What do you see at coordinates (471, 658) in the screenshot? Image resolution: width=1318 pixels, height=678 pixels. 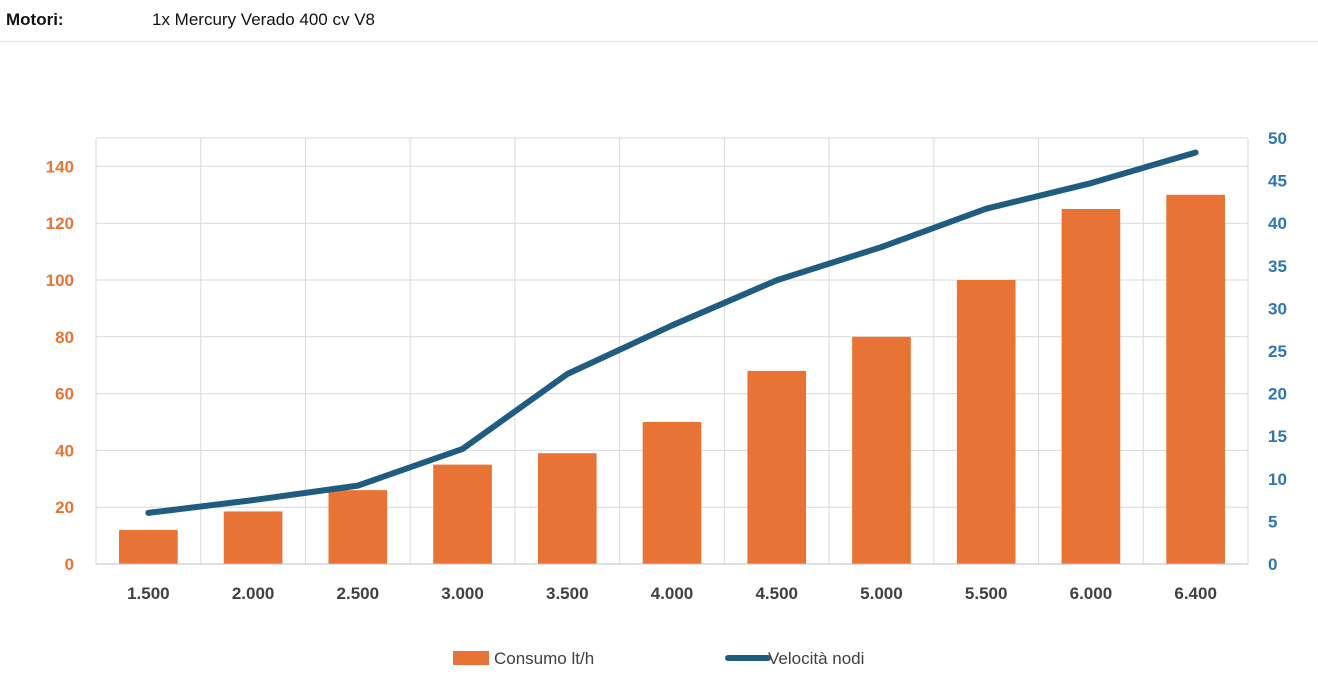 I see `legend-swatch-consumo` at bounding box center [471, 658].